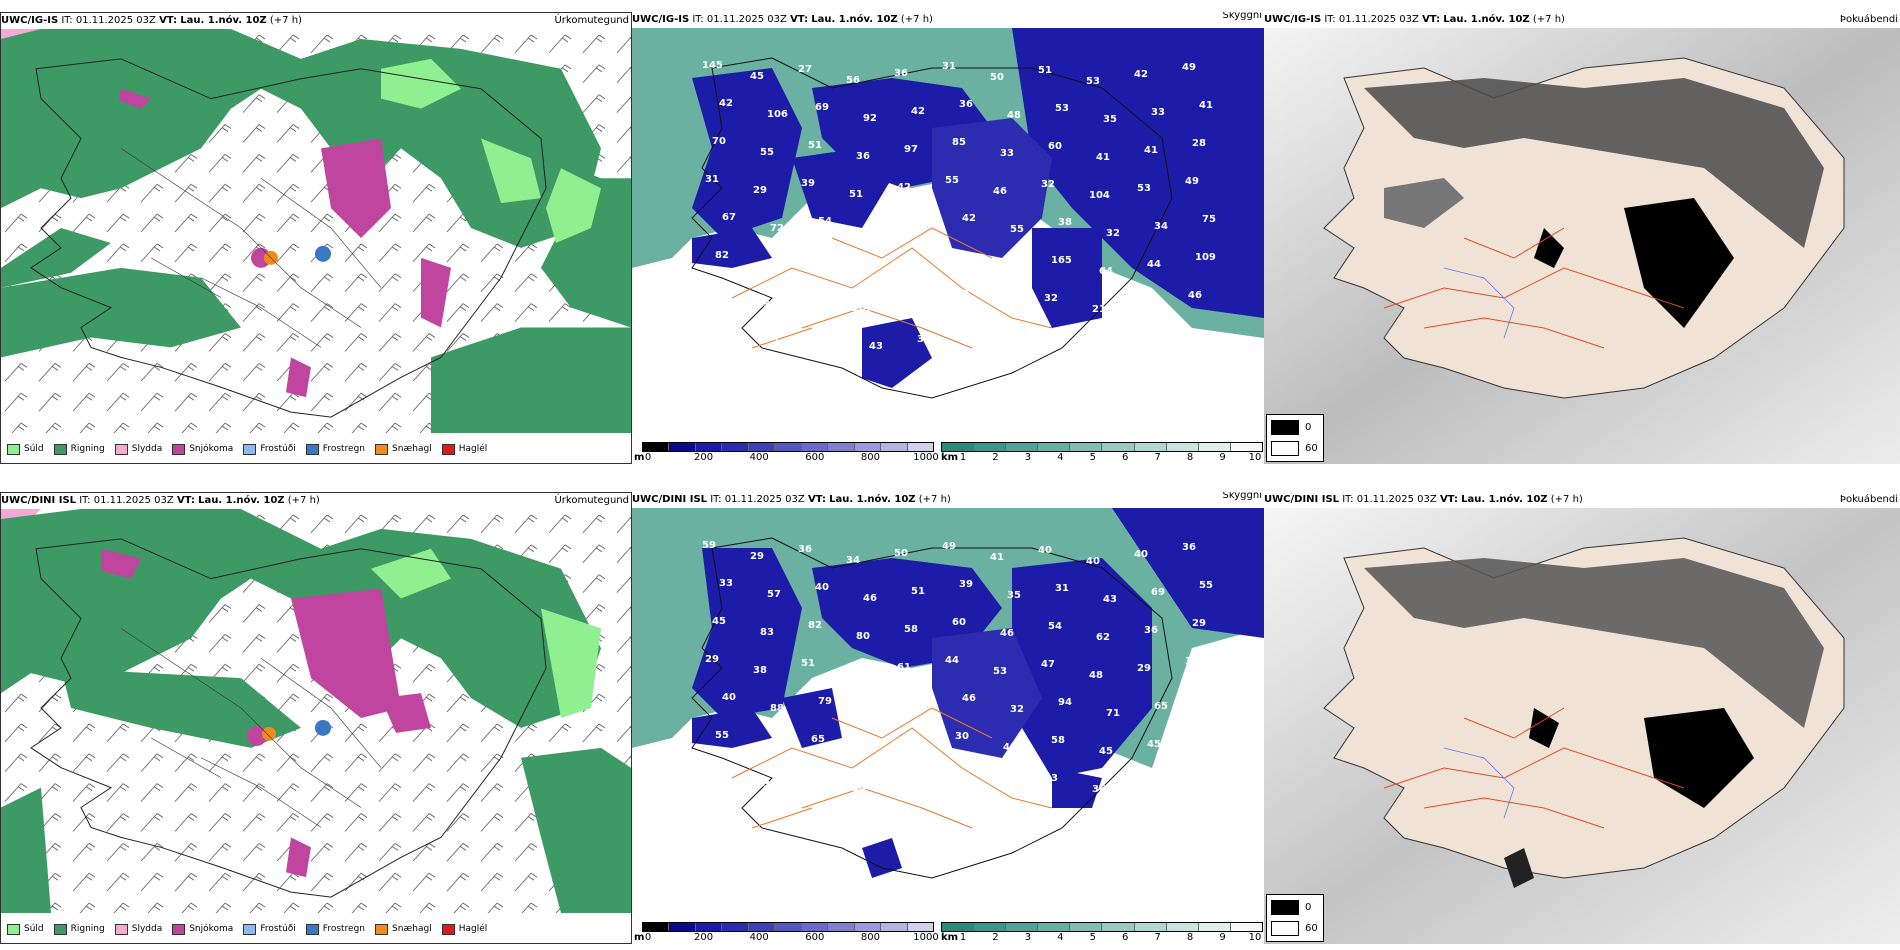  What do you see at coordinates (955, 774) in the screenshot?
I see `cloud-base-label: 31` at bounding box center [955, 774].